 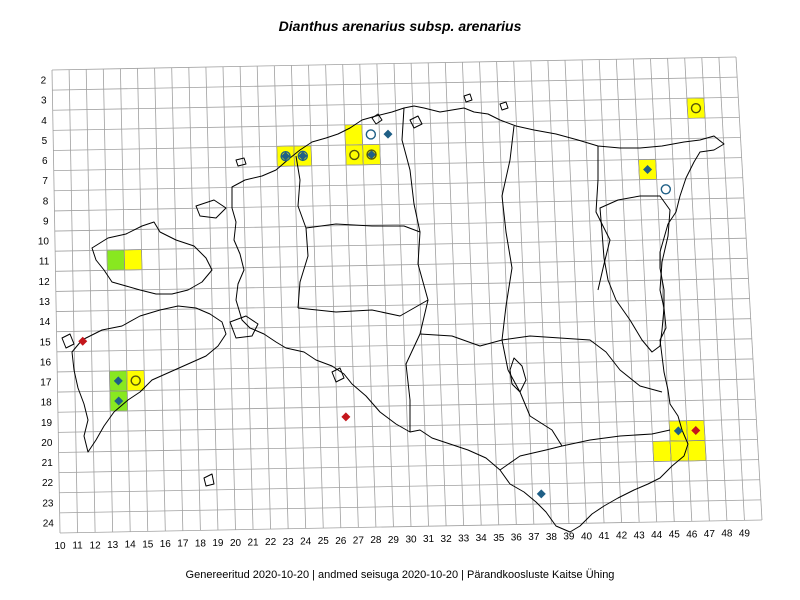 What do you see at coordinates (622, 536) in the screenshot?
I see `column-label: 42` at bounding box center [622, 536].